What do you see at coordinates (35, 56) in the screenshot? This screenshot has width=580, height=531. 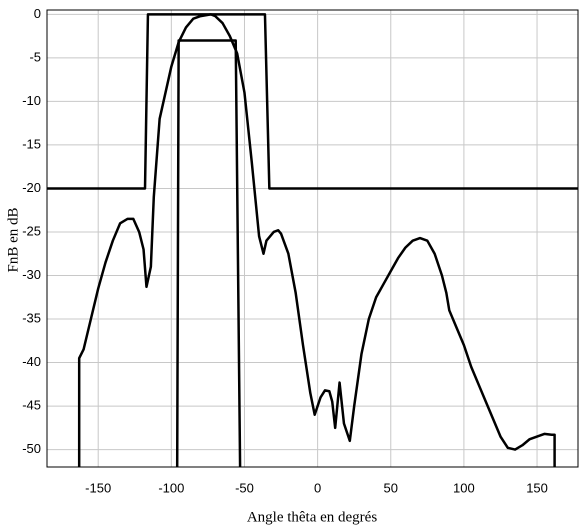 I see `y-tick-label: -5` at bounding box center [35, 56].